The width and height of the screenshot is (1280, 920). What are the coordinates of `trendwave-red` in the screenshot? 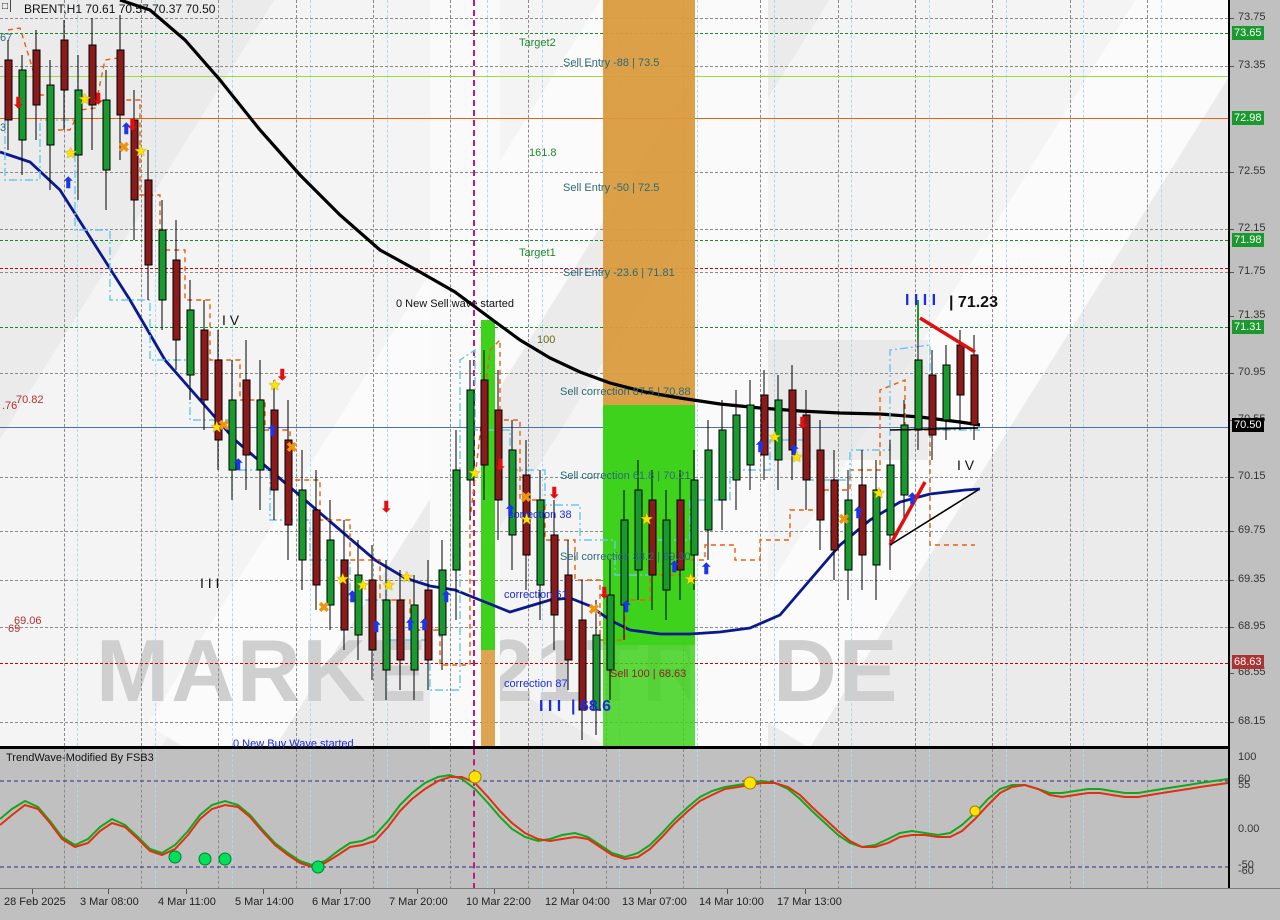 It's located at (614, 822).